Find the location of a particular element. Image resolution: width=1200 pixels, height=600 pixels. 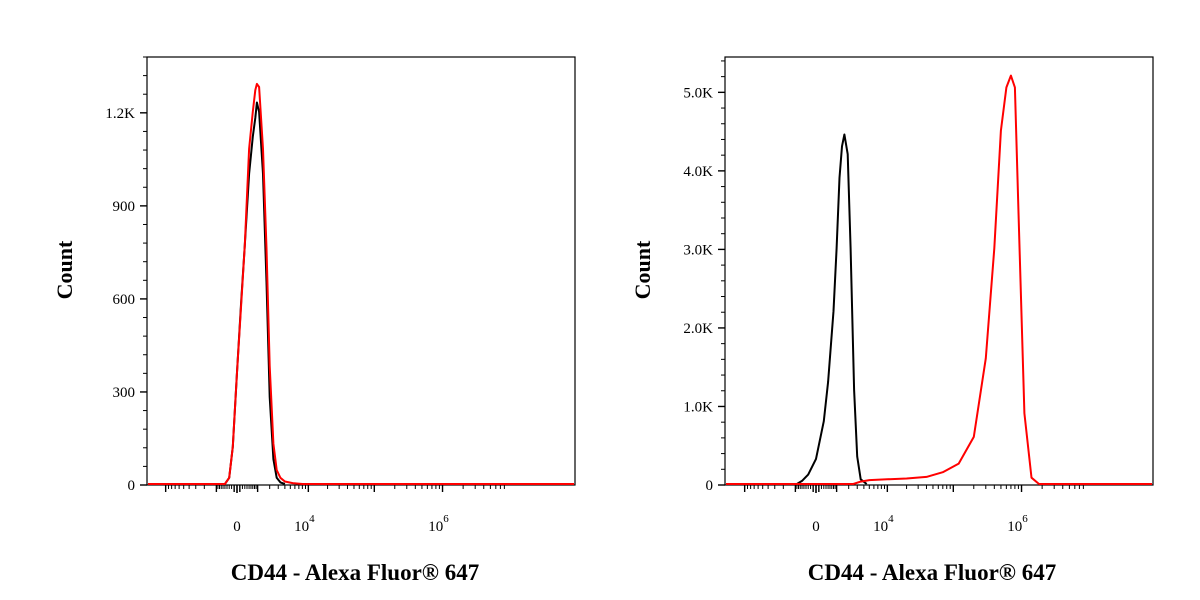

y-tick-label: 600 is located at coordinates (124, 300).